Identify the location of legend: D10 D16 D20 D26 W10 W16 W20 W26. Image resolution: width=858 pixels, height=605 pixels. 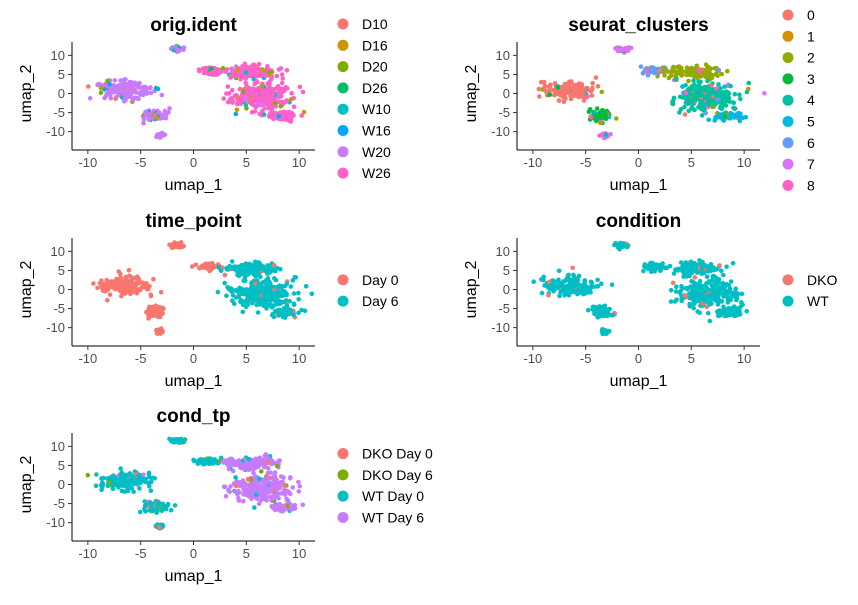
(364, 98).